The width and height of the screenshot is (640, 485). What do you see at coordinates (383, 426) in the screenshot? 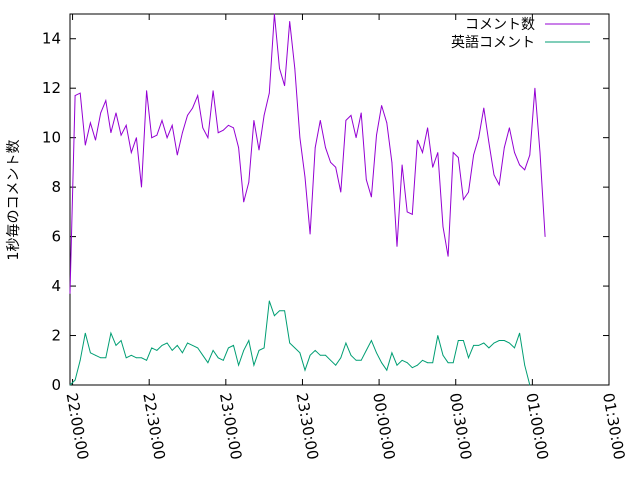
I see `x-tick-label: 00:00:00` at bounding box center [383, 426].